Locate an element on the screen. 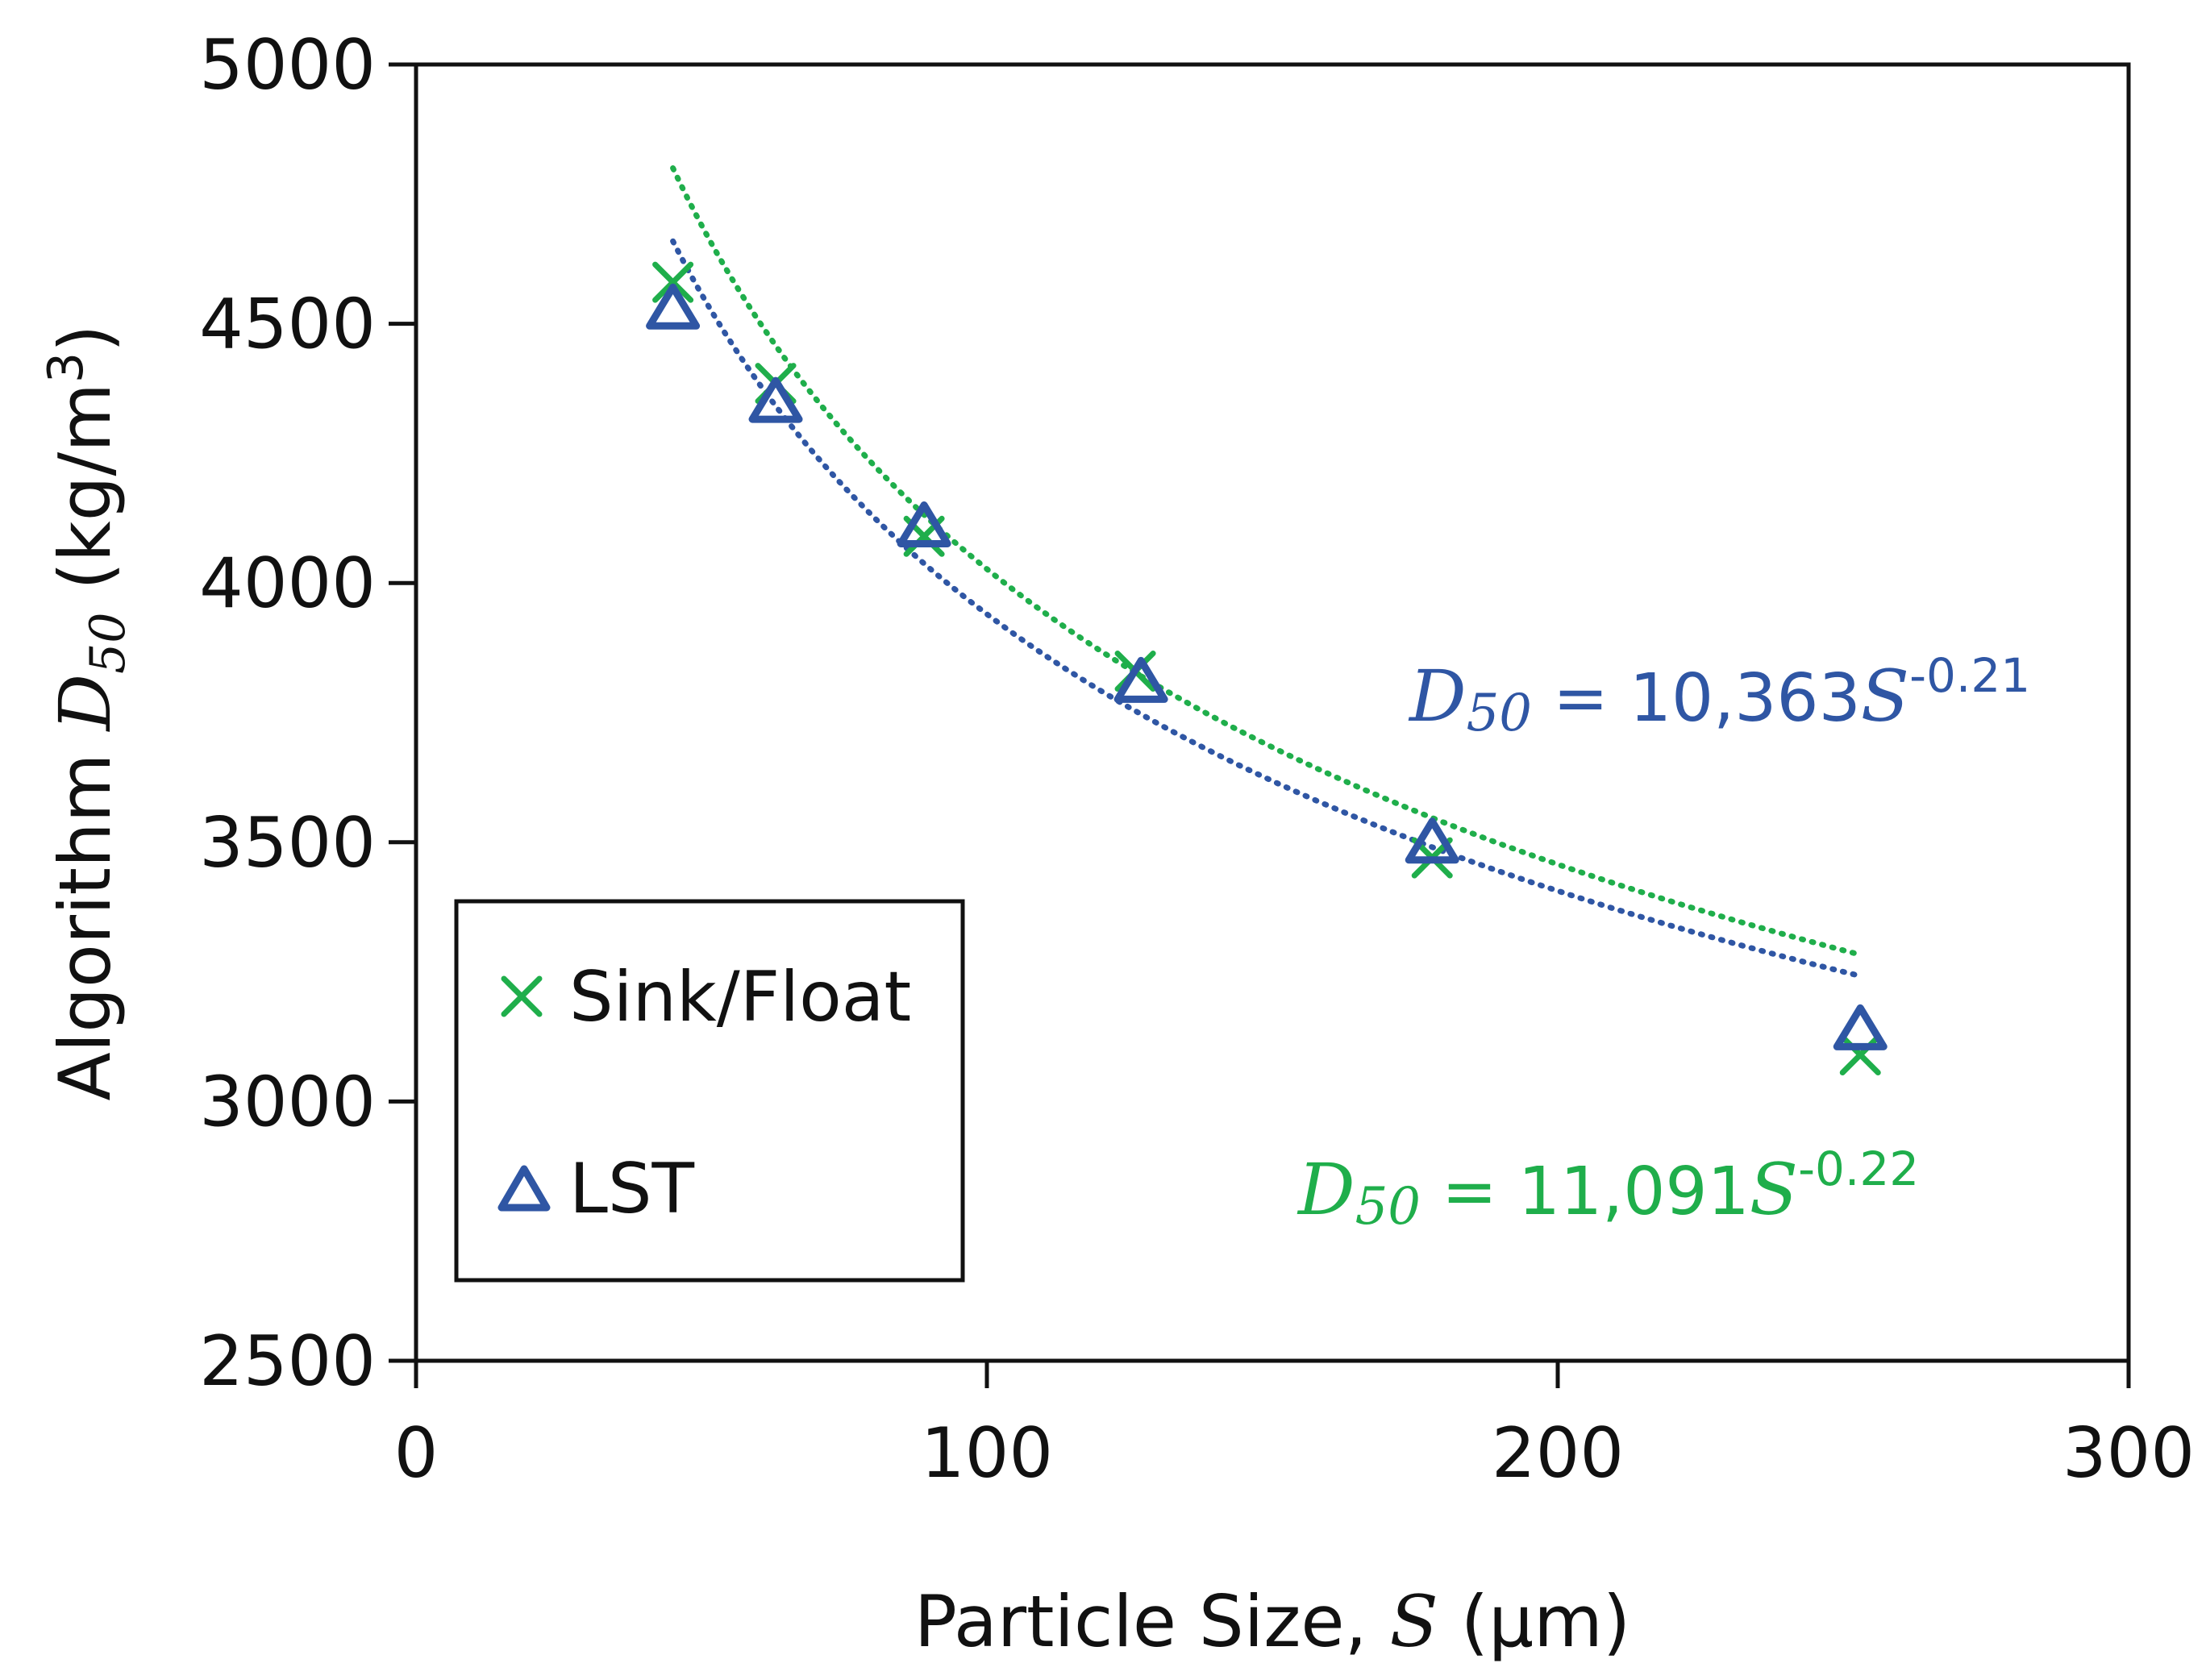 The height and width of the screenshot is (1680, 2206). x-axis-title-variable: S is located at coordinates (1414, 1621).